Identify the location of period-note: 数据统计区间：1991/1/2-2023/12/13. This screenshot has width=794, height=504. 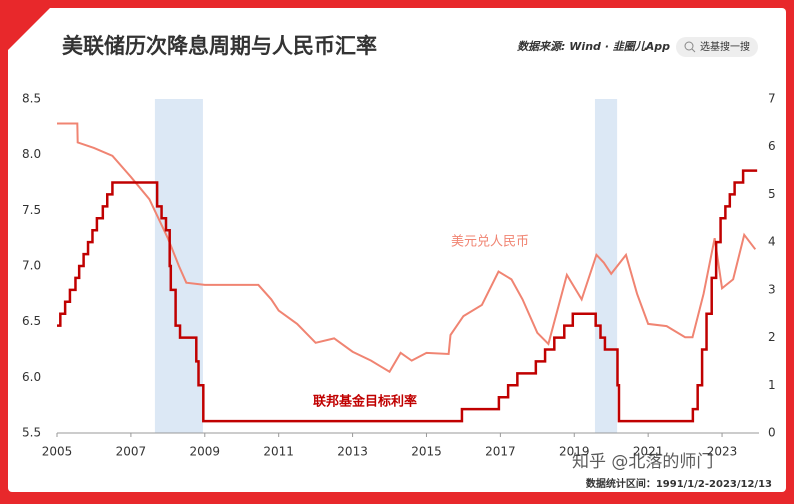
(679, 483).